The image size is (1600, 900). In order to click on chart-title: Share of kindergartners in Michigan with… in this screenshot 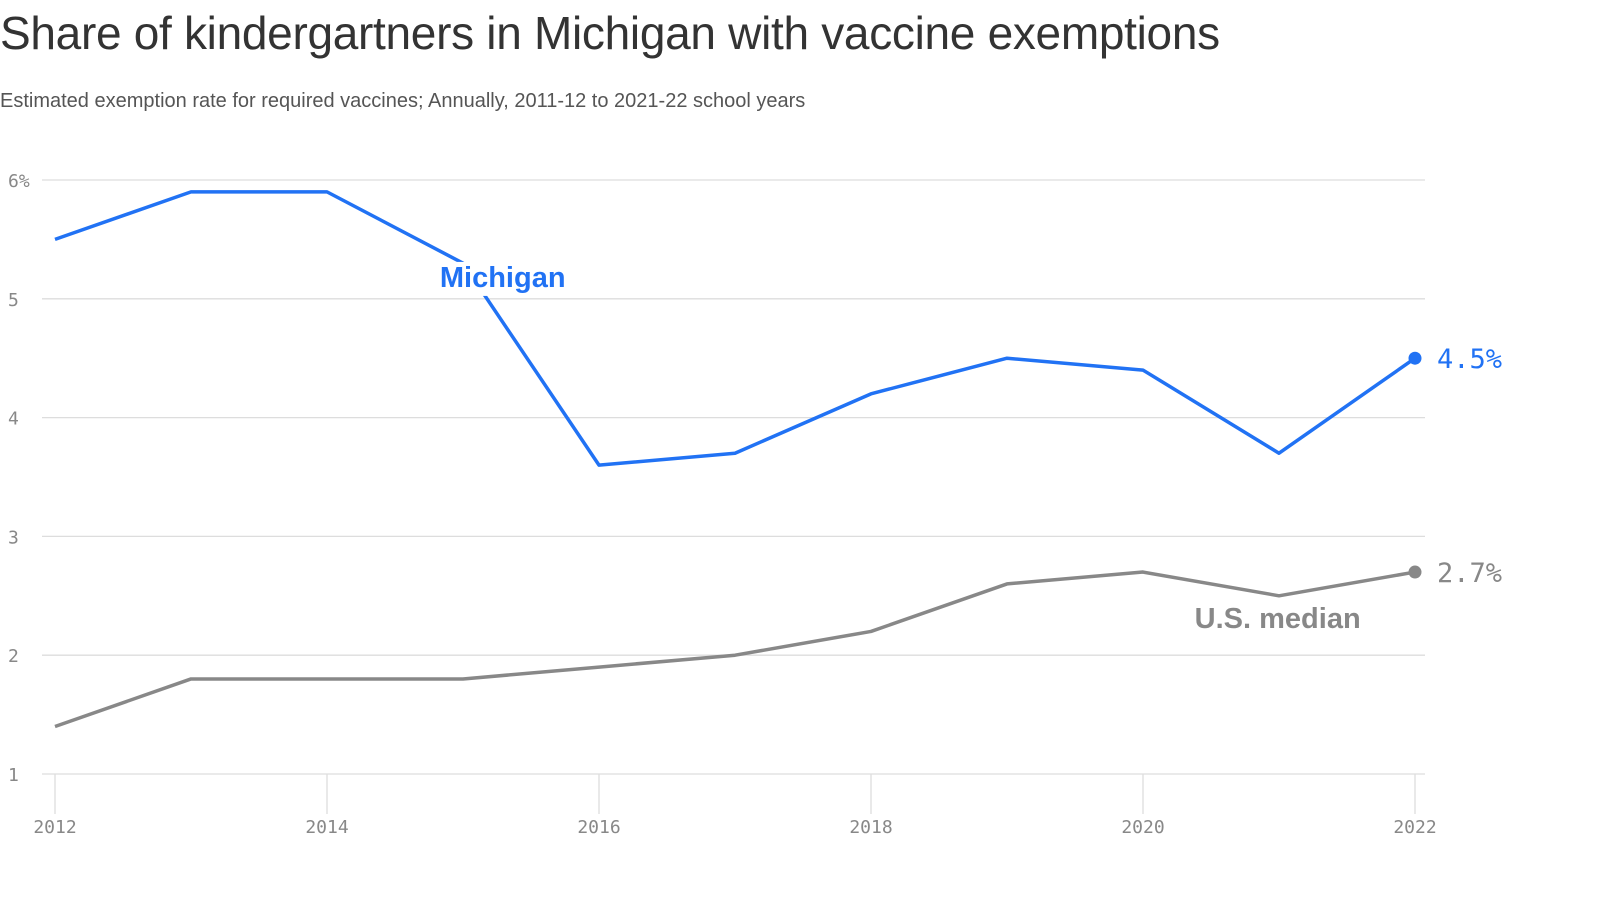, I will do `click(610, 33)`.